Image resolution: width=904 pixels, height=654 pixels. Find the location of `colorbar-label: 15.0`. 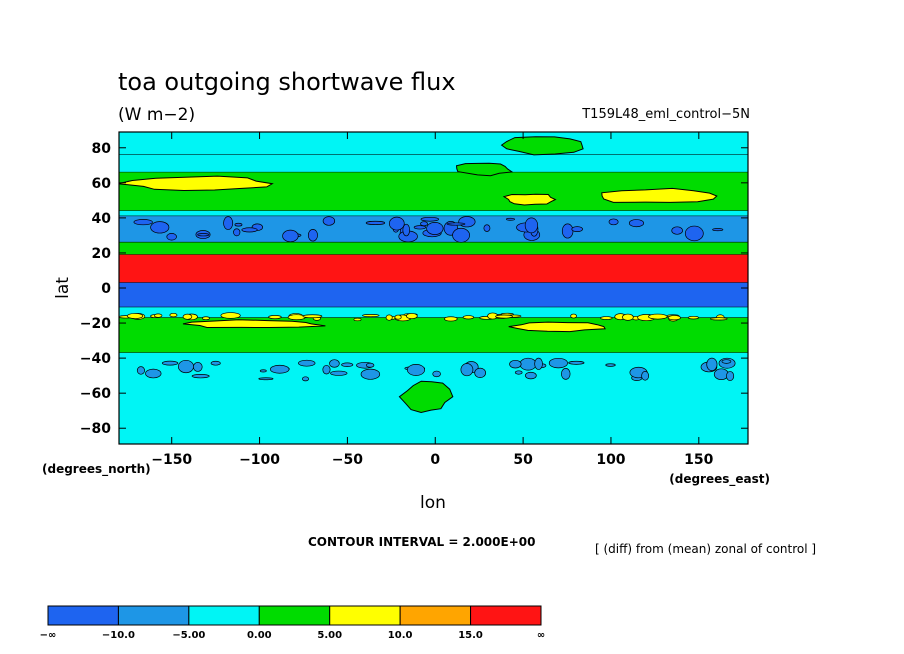

colorbar-label: 15.0 is located at coordinates (470, 635).